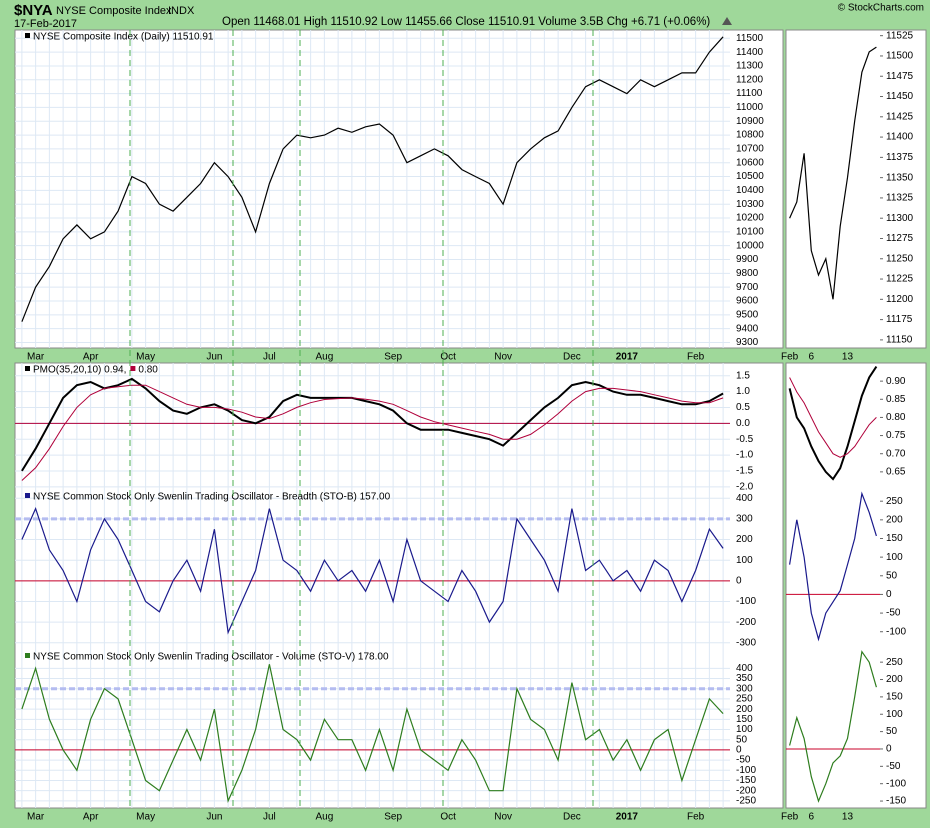 Image resolution: width=930 pixels, height=828 pixels. Describe the element at coordinates (393, 357) in the screenshot. I see `x-tick-label: Sep` at that location.